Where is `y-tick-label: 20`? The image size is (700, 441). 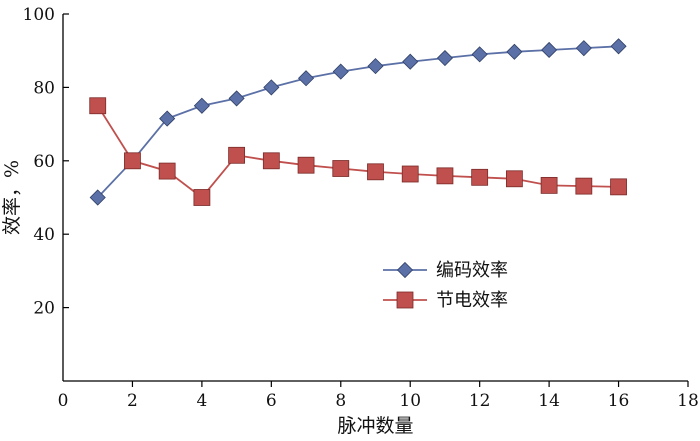
y-tick-label: 20 is located at coordinates (44, 309).